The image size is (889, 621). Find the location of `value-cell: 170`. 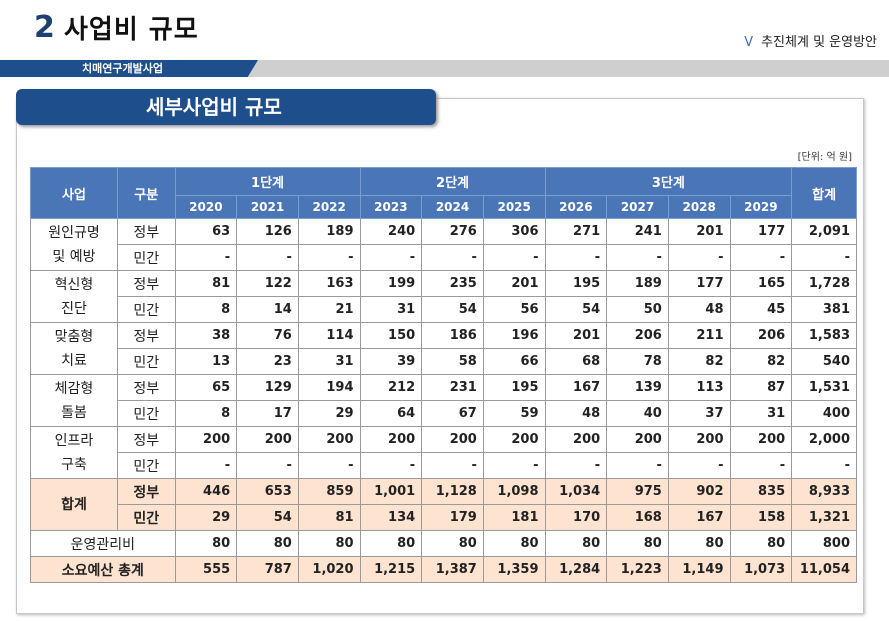

value-cell: 170 is located at coordinates (576, 517).